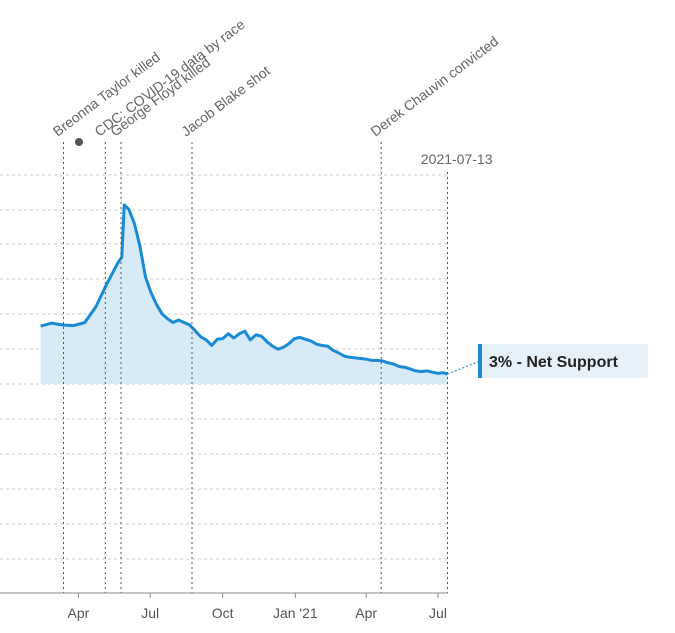 Image resolution: width=675 pixels, height=633 pixels. Describe the element at coordinates (295, 613) in the screenshot. I see `x-tick-label: Jan '21` at that location.